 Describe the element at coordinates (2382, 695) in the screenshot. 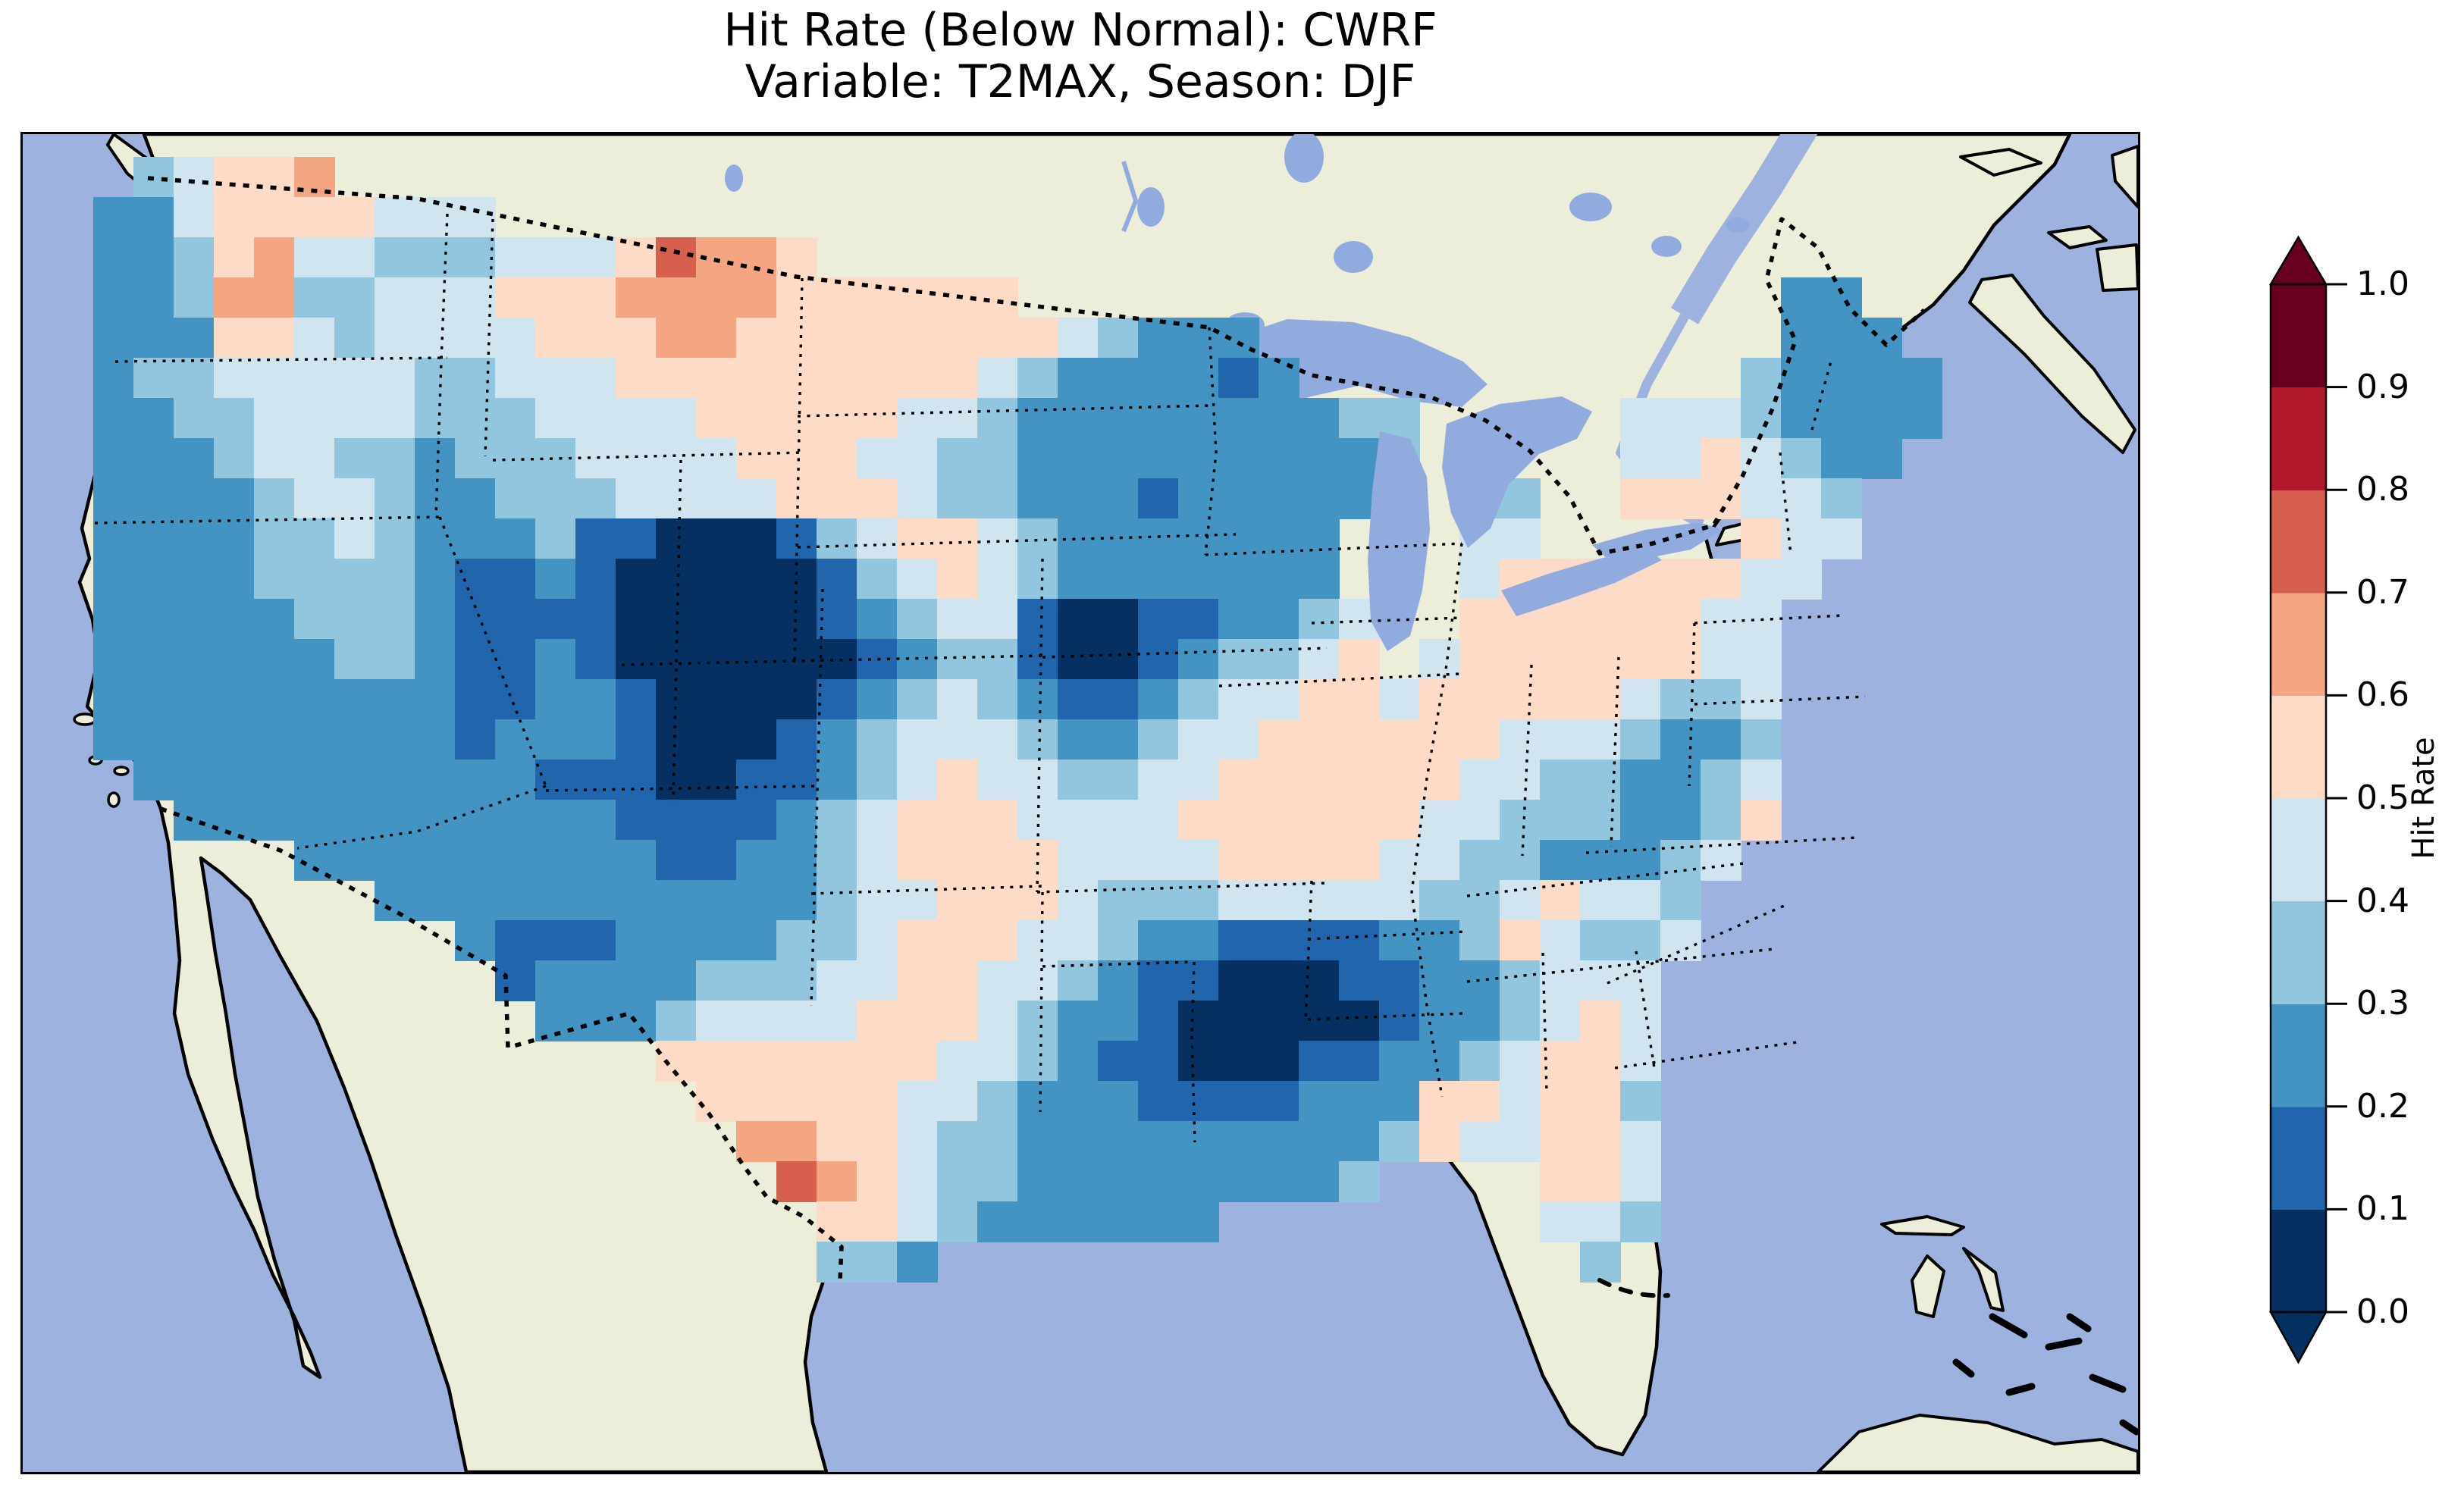

I see `colorbar-tick-label: 0.6` at that location.